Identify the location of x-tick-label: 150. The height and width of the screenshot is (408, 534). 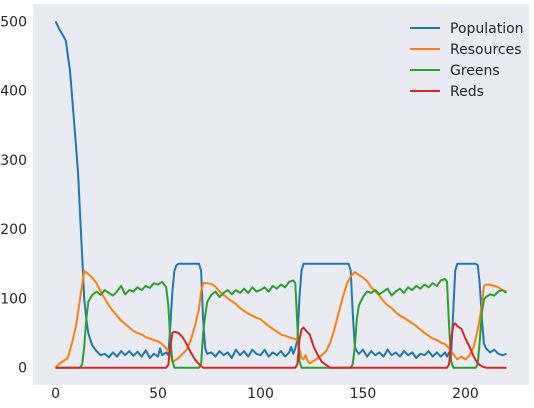
(363, 394).